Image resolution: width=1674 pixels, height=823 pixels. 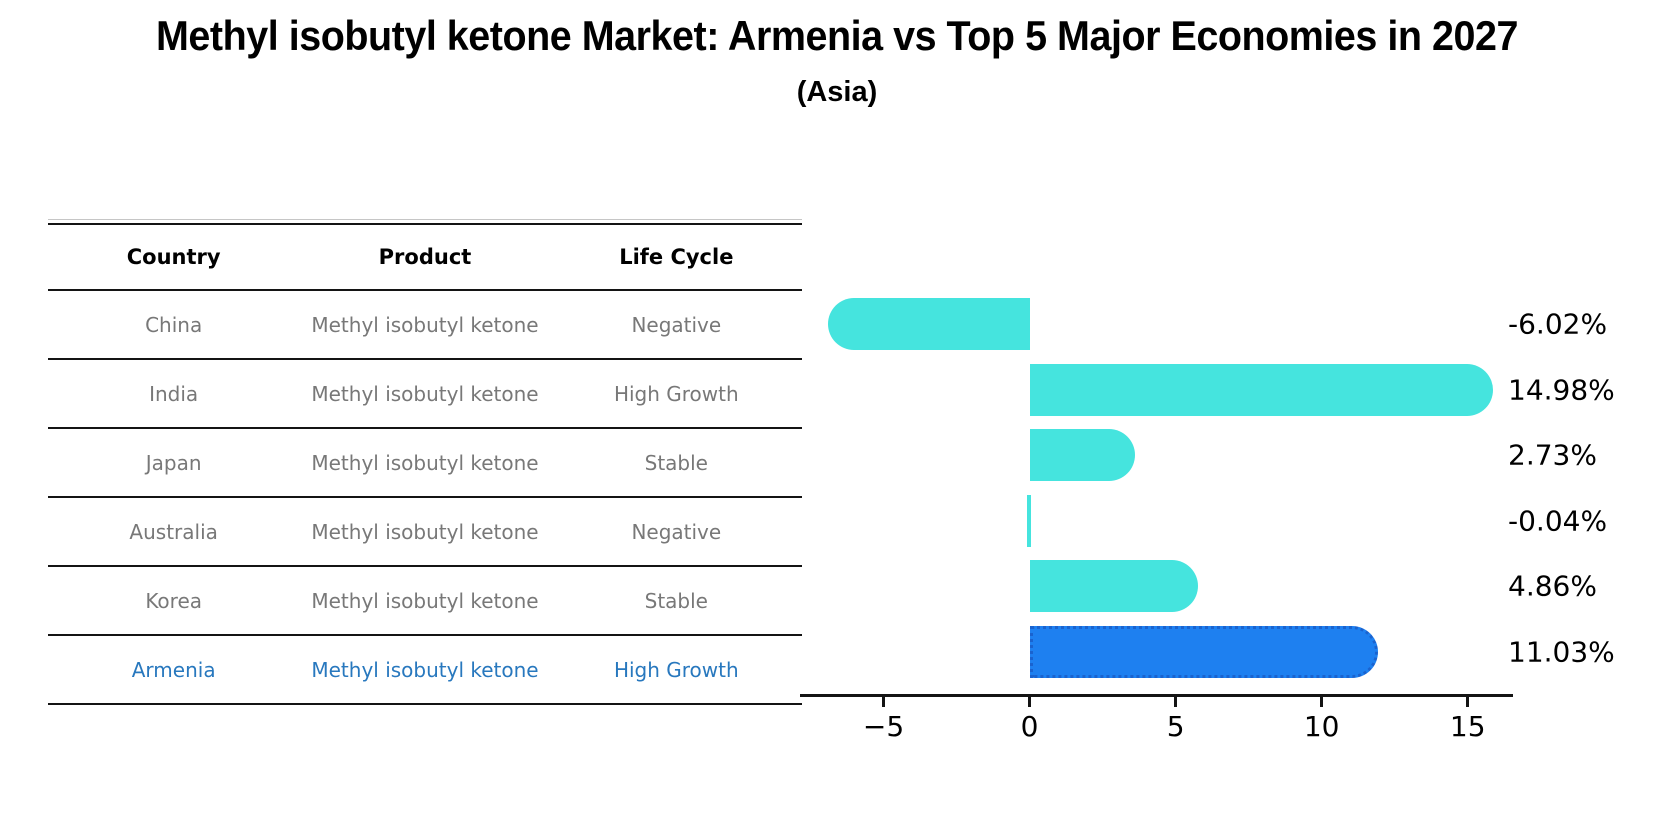 I want to click on x-tick-label: 0, so click(x=1029, y=726).